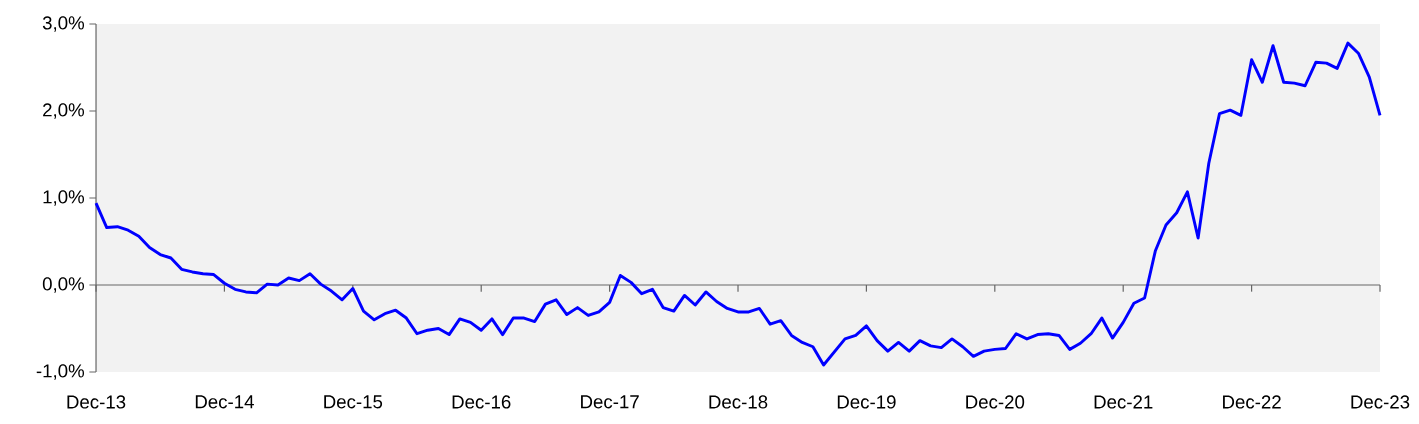 This screenshot has height=424, width=1419. I want to click on y-tick-label: 0,0%, so click(63, 285).